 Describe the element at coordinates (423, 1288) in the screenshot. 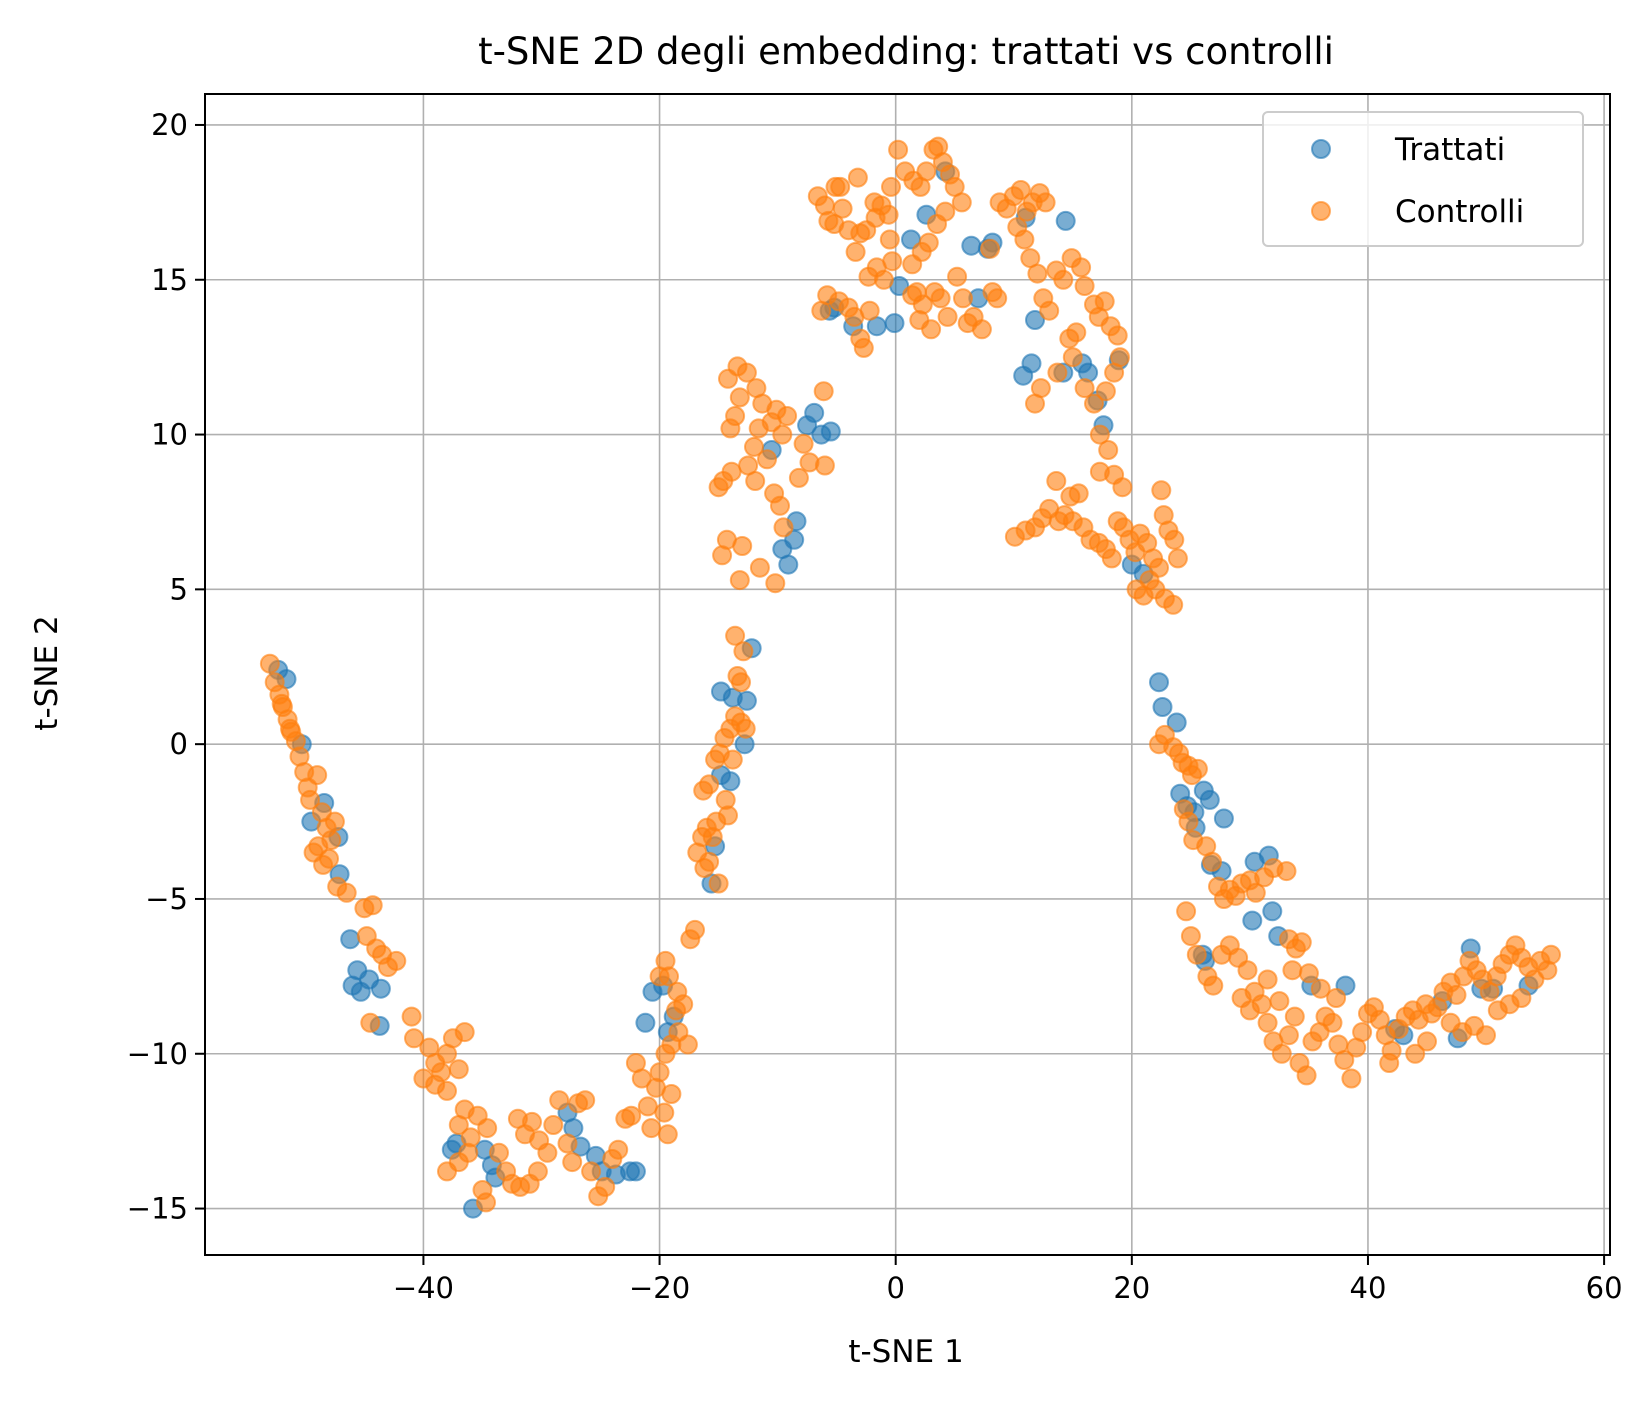

I see `x-tick-label: −40` at that location.